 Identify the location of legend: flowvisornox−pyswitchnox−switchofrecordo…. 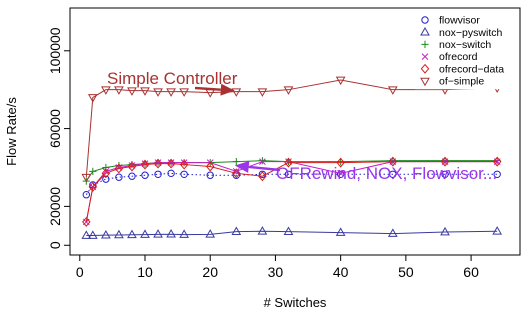
(467, 51).